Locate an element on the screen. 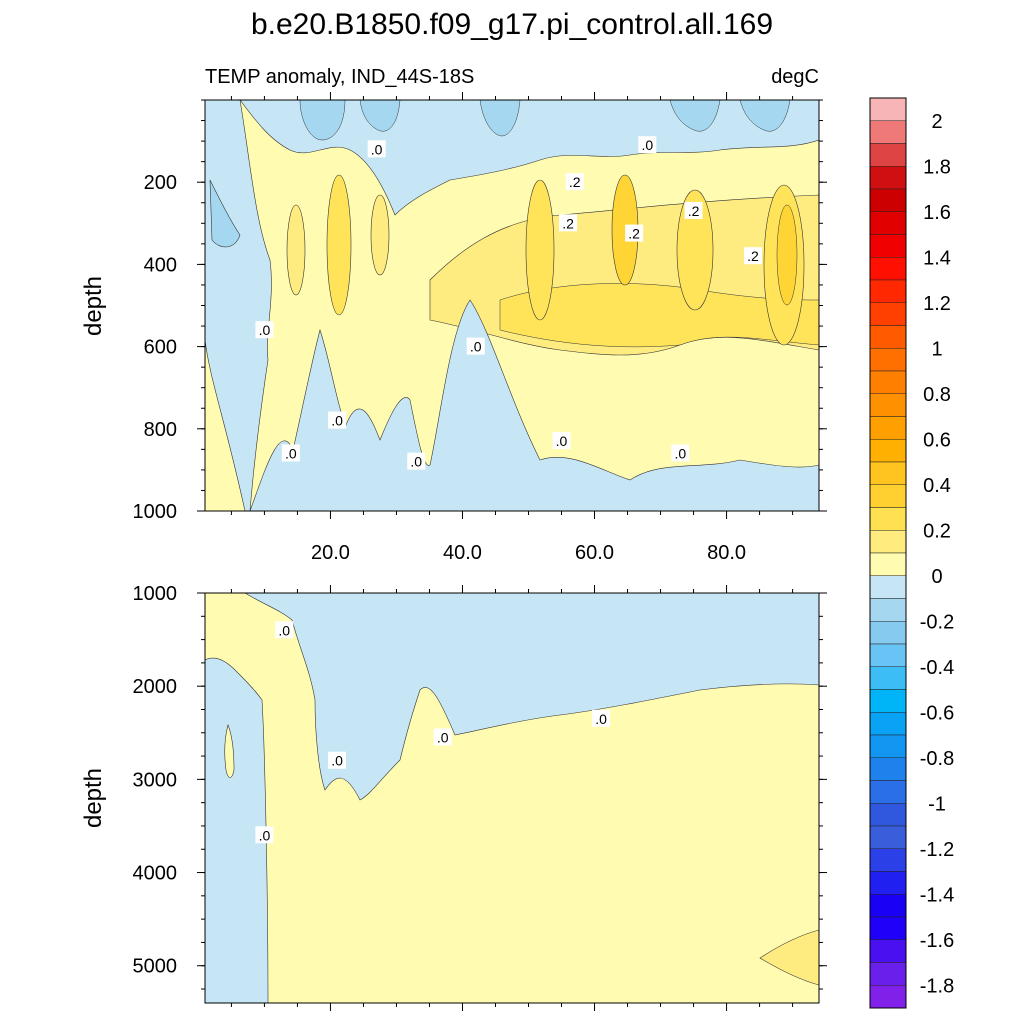 This screenshot has width=1024, height=1024. top-zero-wedge-left is located at coordinates (225, 395).